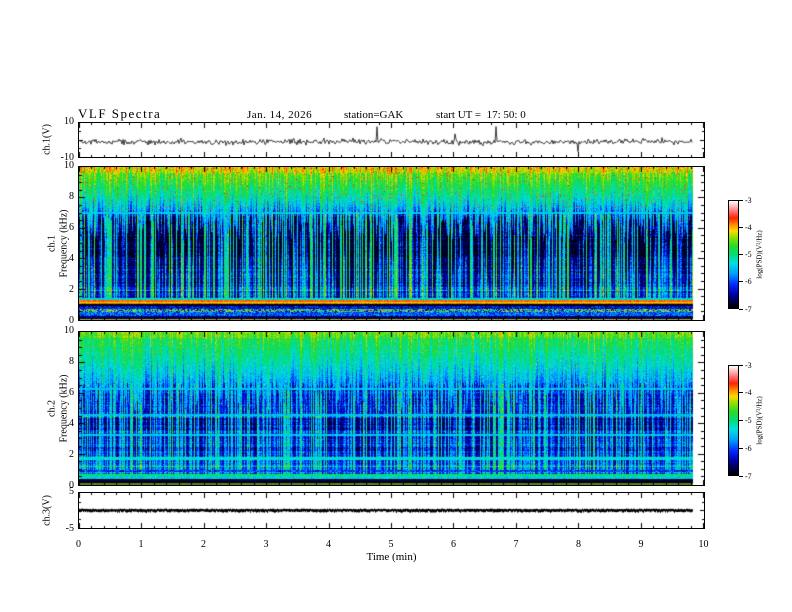 The width and height of the screenshot is (792, 612). I want to click on station-label: station=GAK, so click(374, 115).